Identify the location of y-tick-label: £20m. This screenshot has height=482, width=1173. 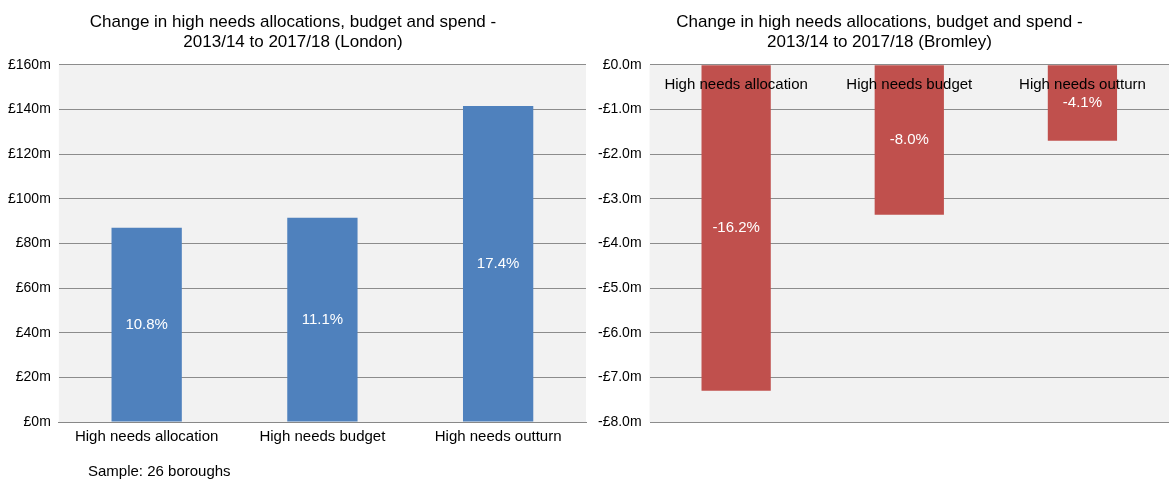
(33, 376).